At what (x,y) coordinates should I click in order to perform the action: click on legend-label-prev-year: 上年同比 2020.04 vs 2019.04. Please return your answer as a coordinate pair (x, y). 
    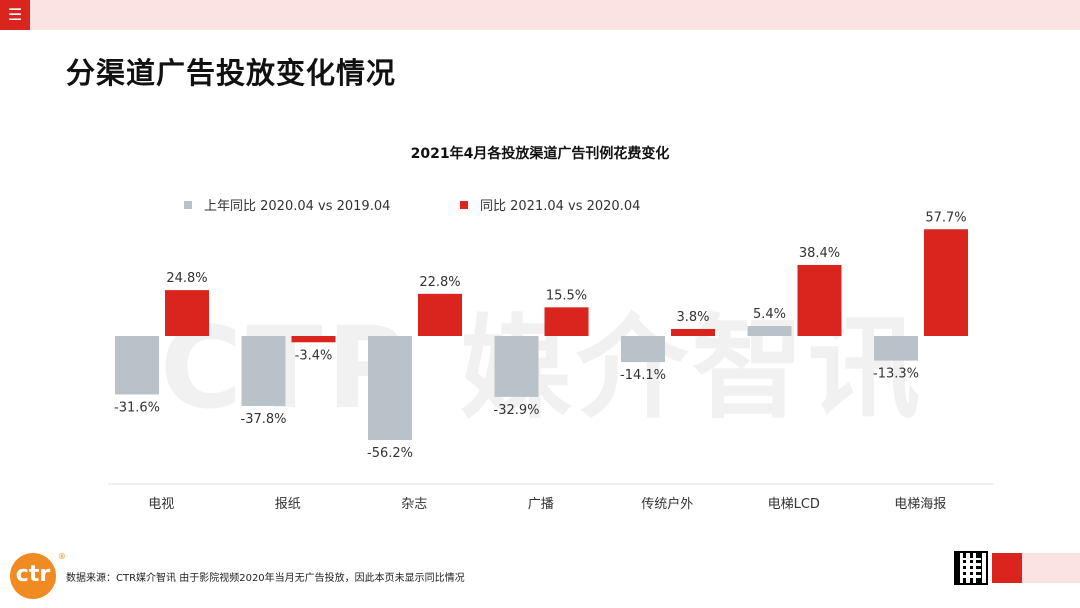
    Looking at the image, I should click on (297, 206).